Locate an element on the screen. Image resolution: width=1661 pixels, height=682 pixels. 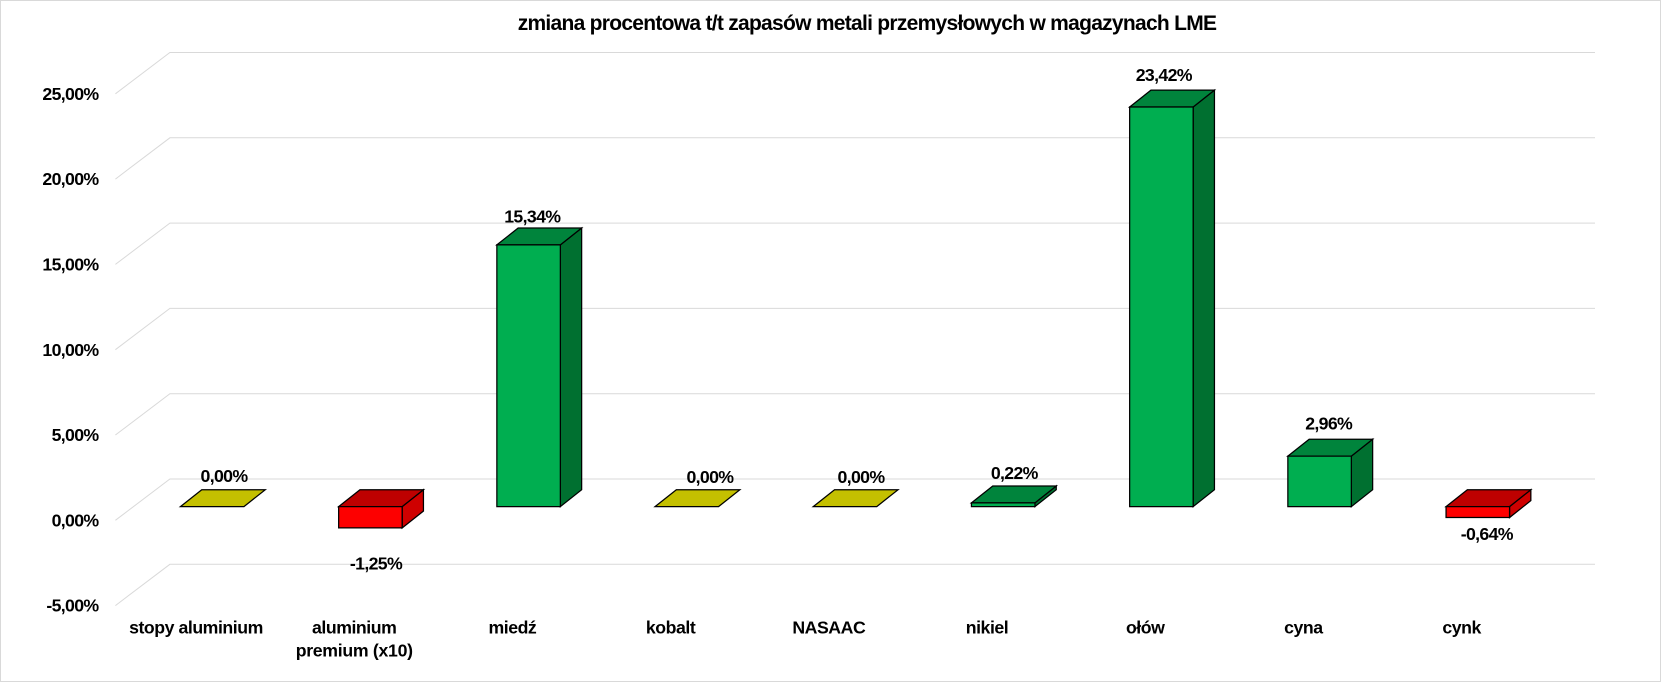
svg-text: ołów is located at coordinates (1145, 628).